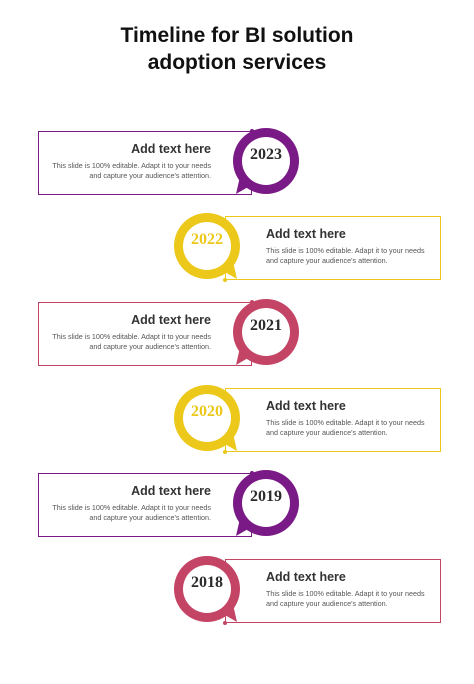 This screenshot has height=684, width=474. Describe the element at coordinates (237, 35) in the screenshot. I see `title-line-1: Timeline for BI solution` at that location.